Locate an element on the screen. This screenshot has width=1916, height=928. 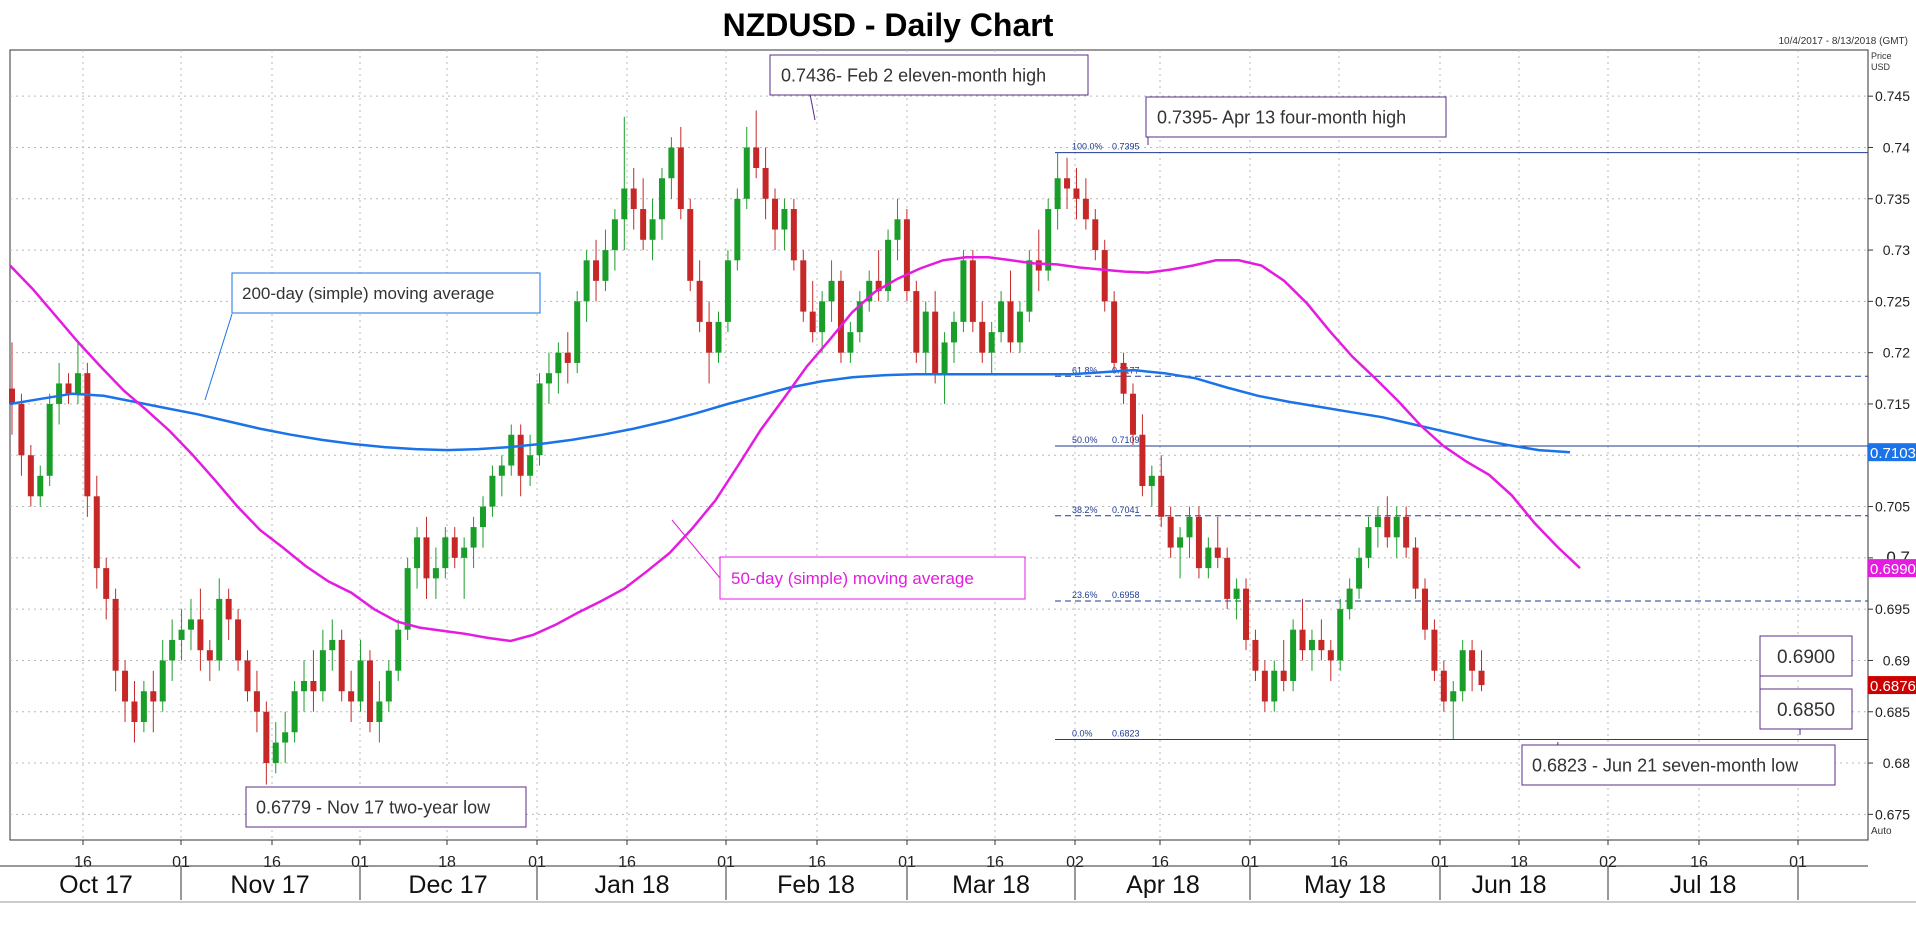
chart-title: NZDUSD - Daily Chart is located at coordinates (888, 25).